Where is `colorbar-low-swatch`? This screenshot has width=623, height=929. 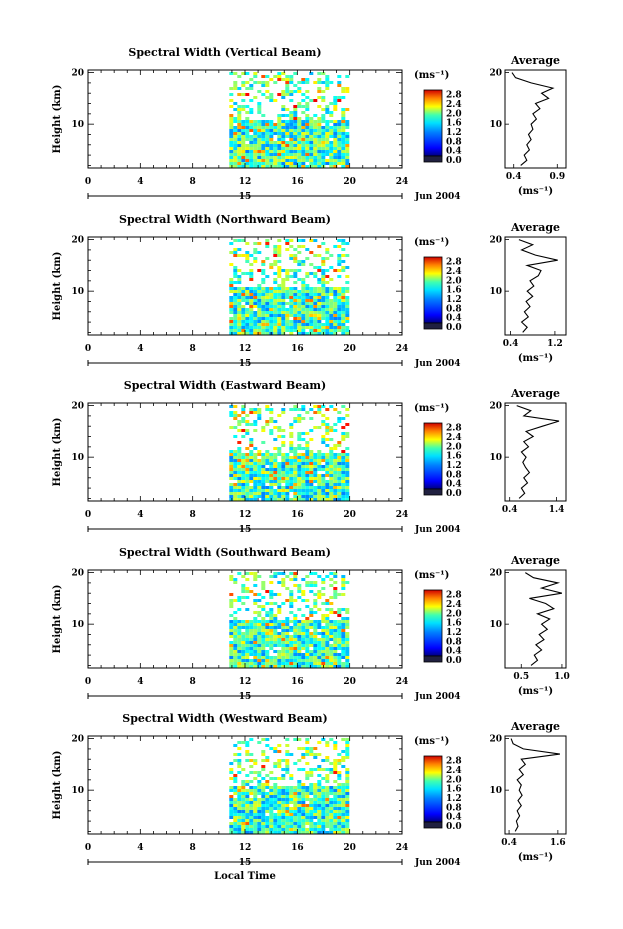 colorbar-low-swatch is located at coordinates (433, 825).